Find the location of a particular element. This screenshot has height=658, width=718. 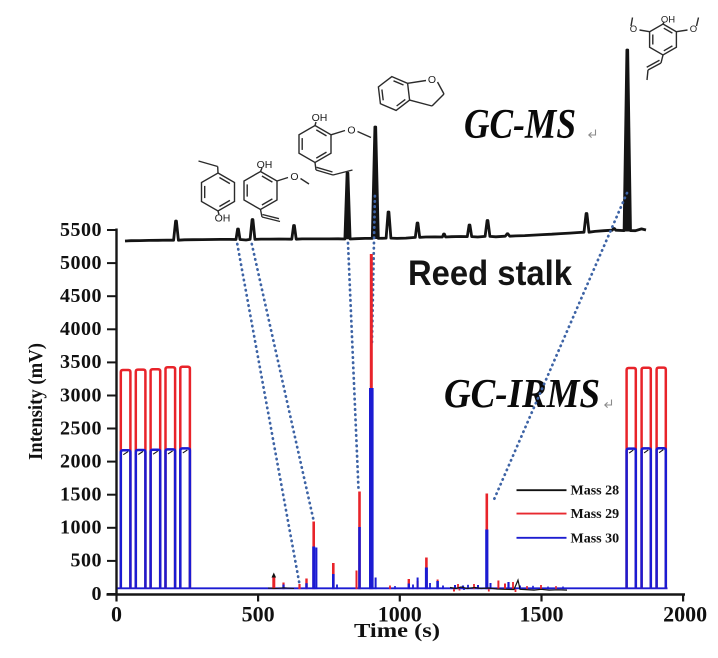

svg-text: 3000 is located at coordinates (81, 395).